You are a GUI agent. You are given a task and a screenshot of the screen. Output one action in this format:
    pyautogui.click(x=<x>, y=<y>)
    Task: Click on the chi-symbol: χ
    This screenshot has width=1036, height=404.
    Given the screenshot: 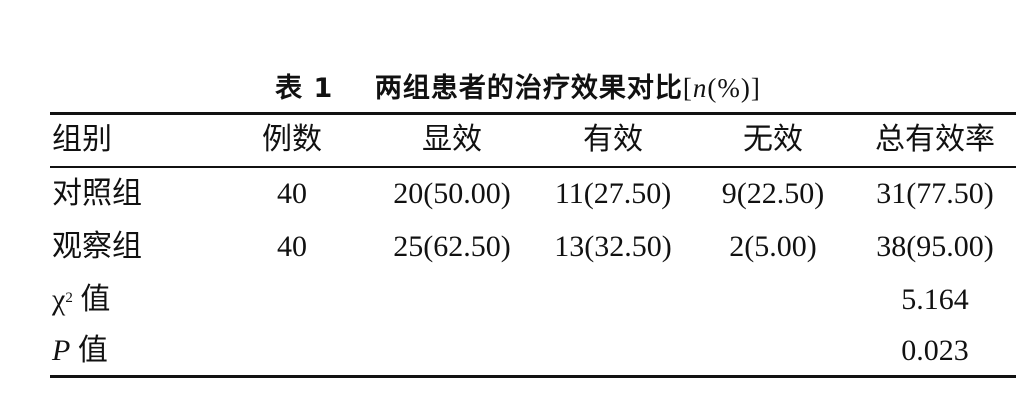 What is the action you would take?
    pyautogui.click(x=59, y=299)
    